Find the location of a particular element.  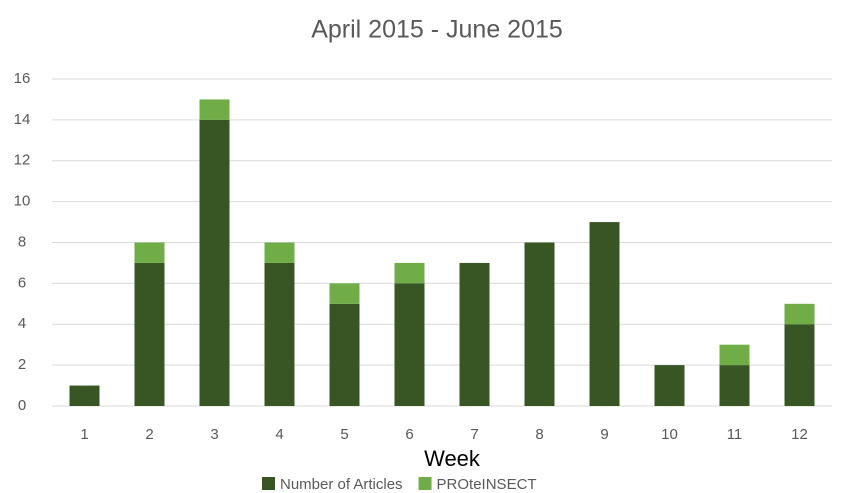

x-axis-label: Week is located at coordinates (452, 458).